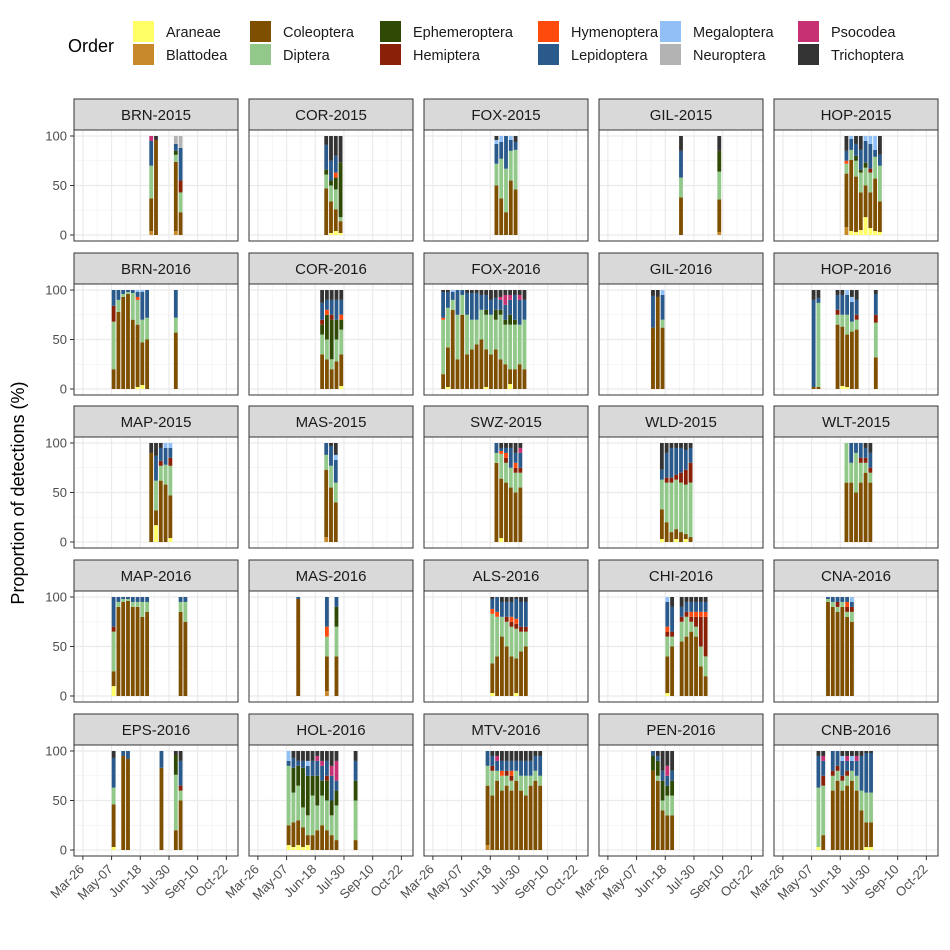 This screenshot has width=950, height=950. Describe the element at coordinates (260, 31) in the screenshot. I see `legend-key-coleoptera` at that location.